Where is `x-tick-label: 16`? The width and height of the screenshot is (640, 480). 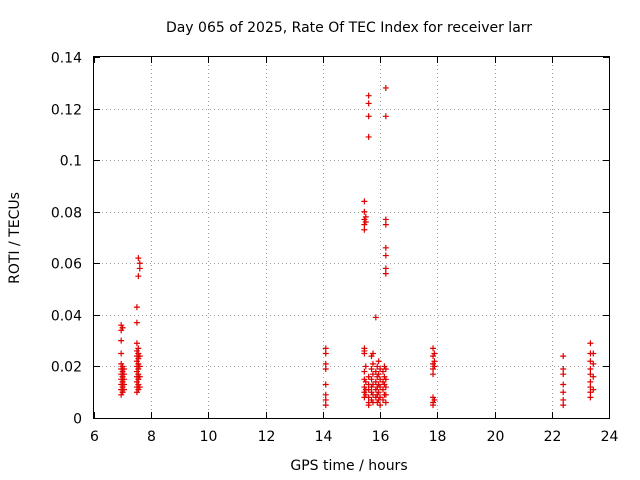 x-tick-label: 16 is located at coordinates (381, 437).